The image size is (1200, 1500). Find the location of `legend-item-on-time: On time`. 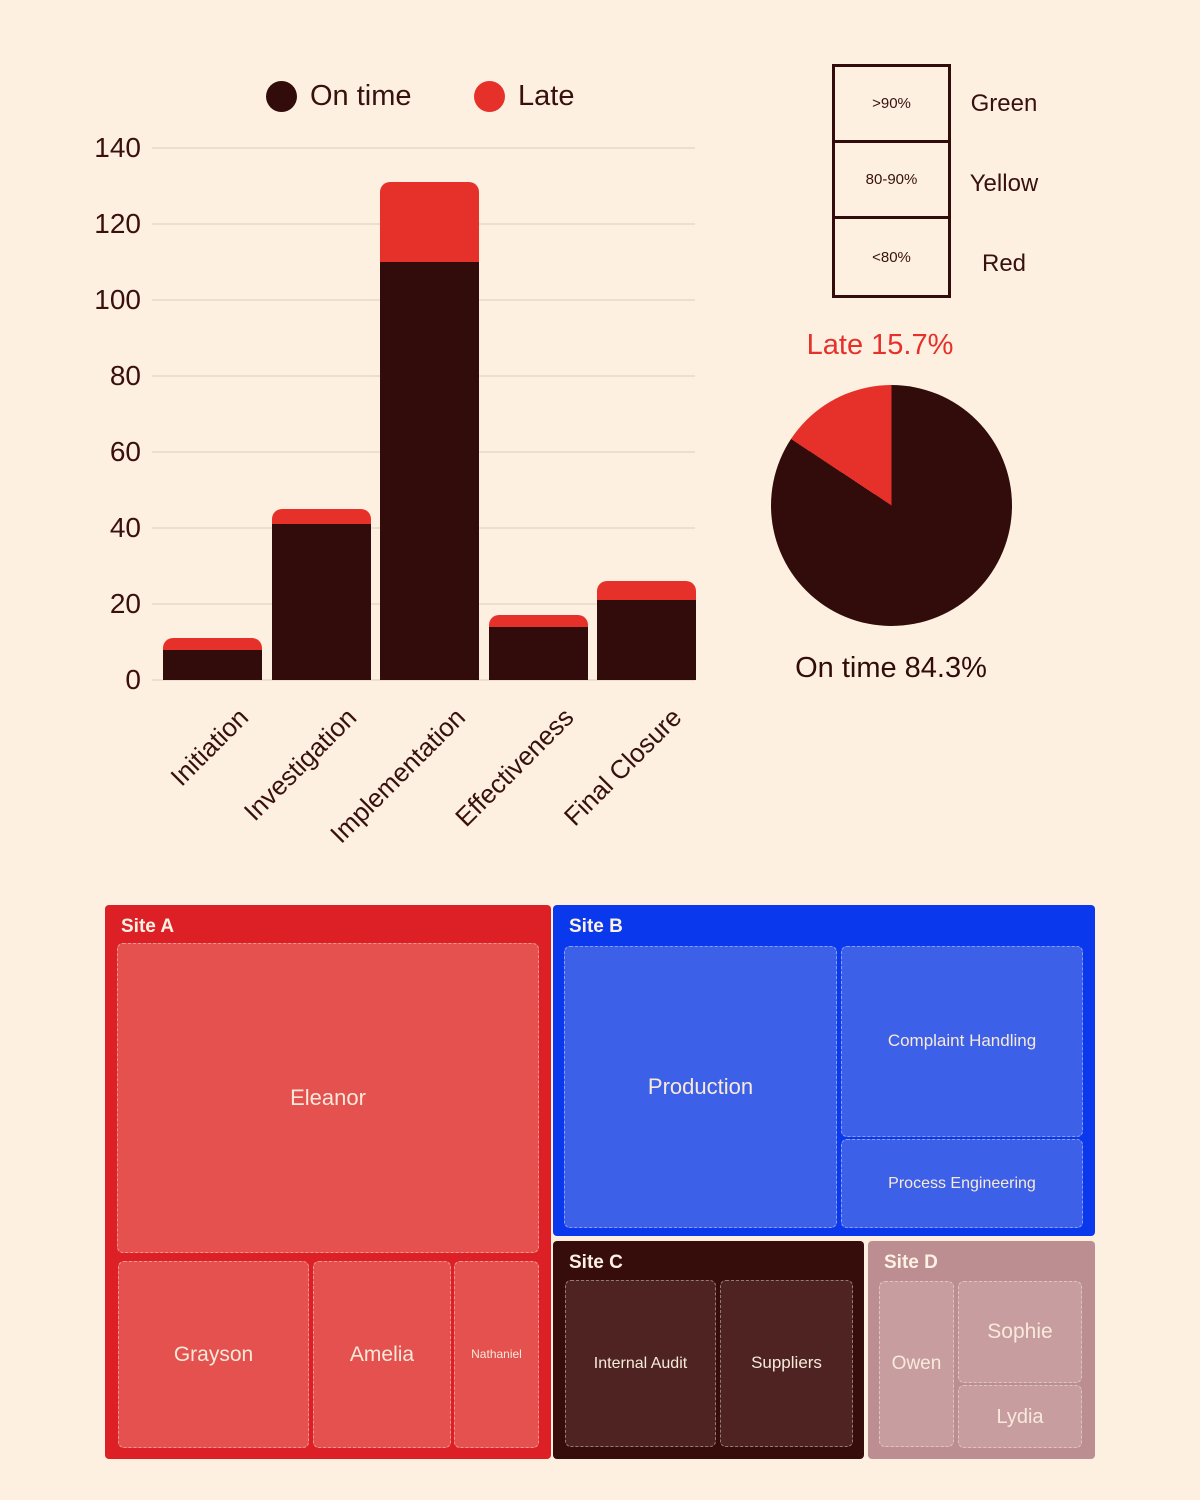

legend-item-on-time: On time is located at coordinates (339, 96).